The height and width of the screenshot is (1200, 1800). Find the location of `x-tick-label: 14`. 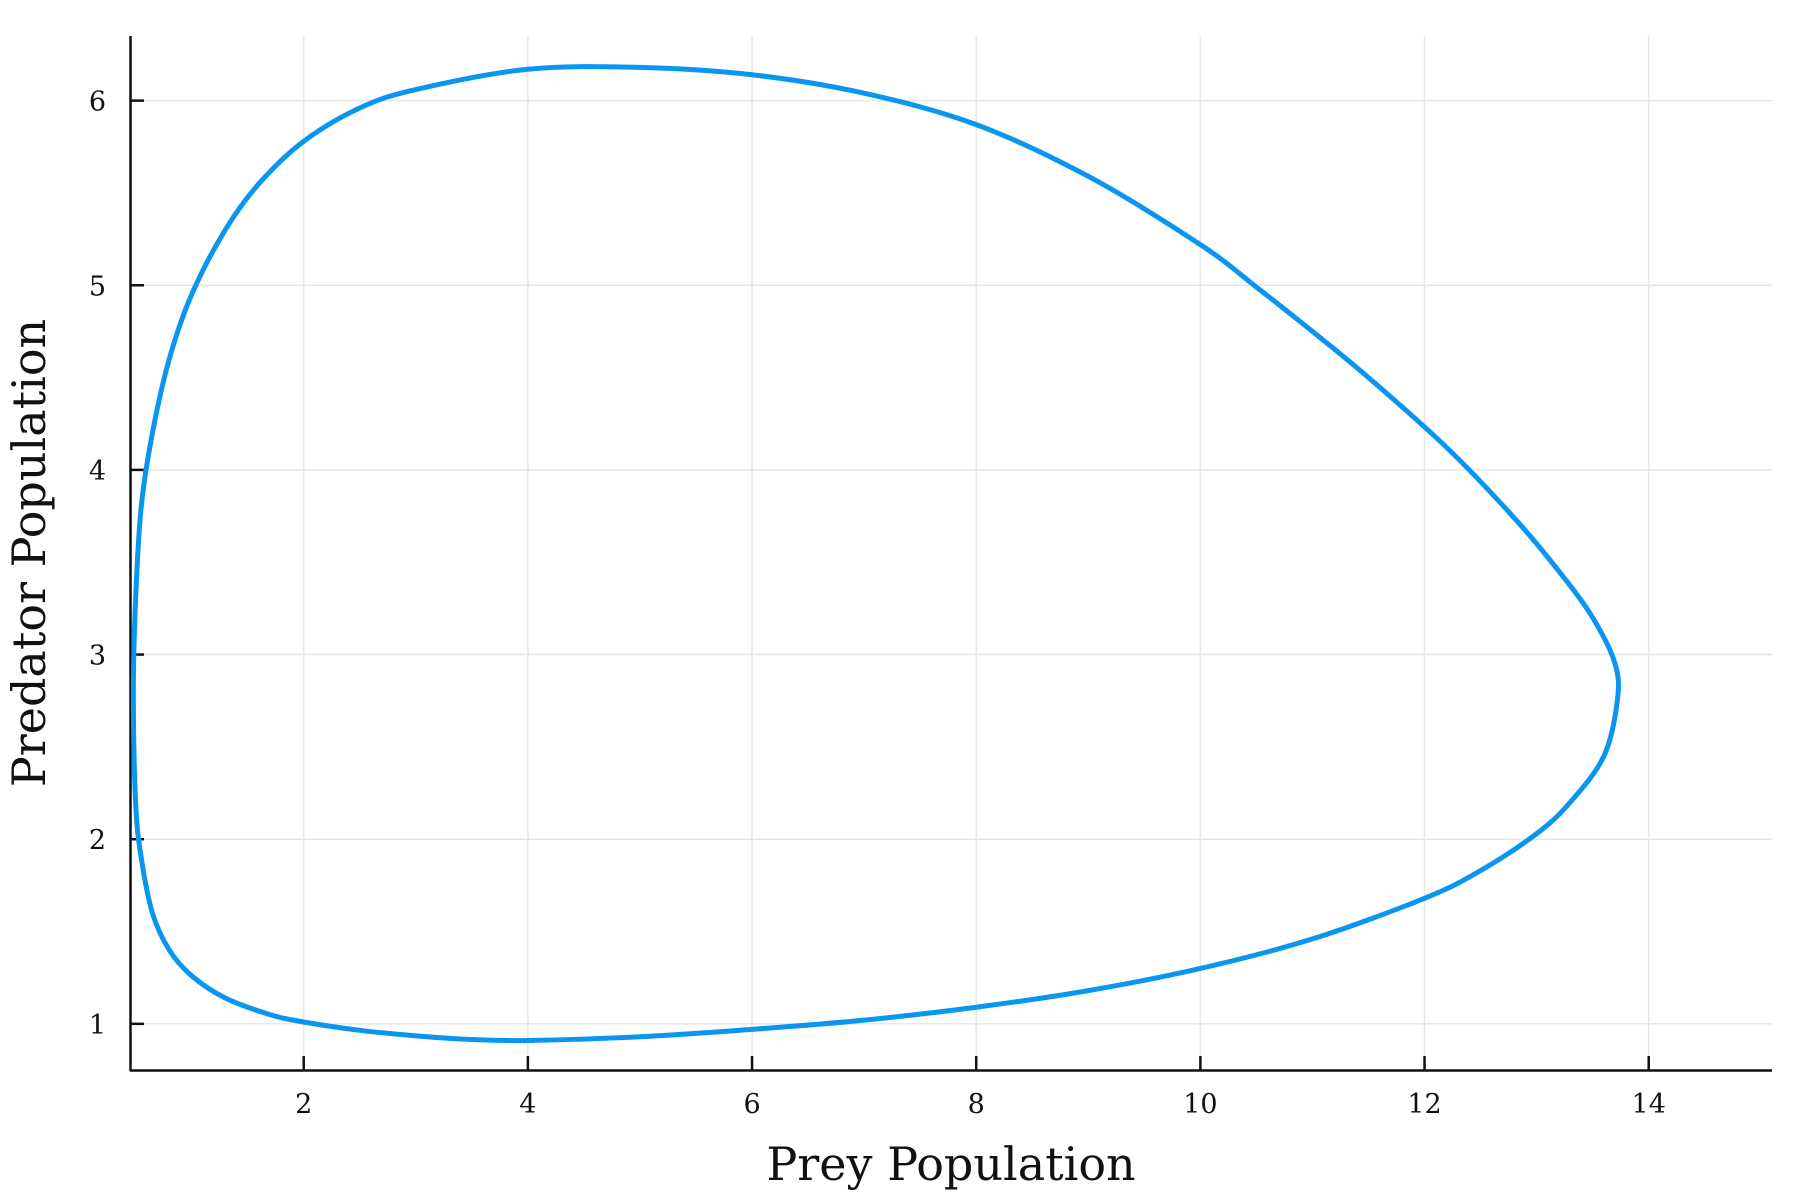

x-tick-label: 14 is located at coordinates (1649, 1104).